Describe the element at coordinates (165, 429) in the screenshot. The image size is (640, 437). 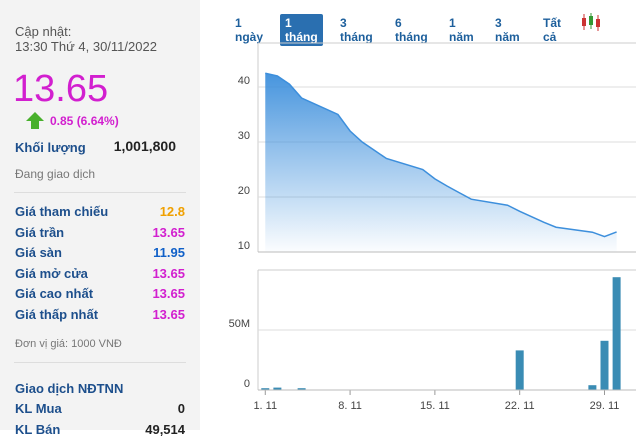
I see `foreign-value: 49,514` at that location.